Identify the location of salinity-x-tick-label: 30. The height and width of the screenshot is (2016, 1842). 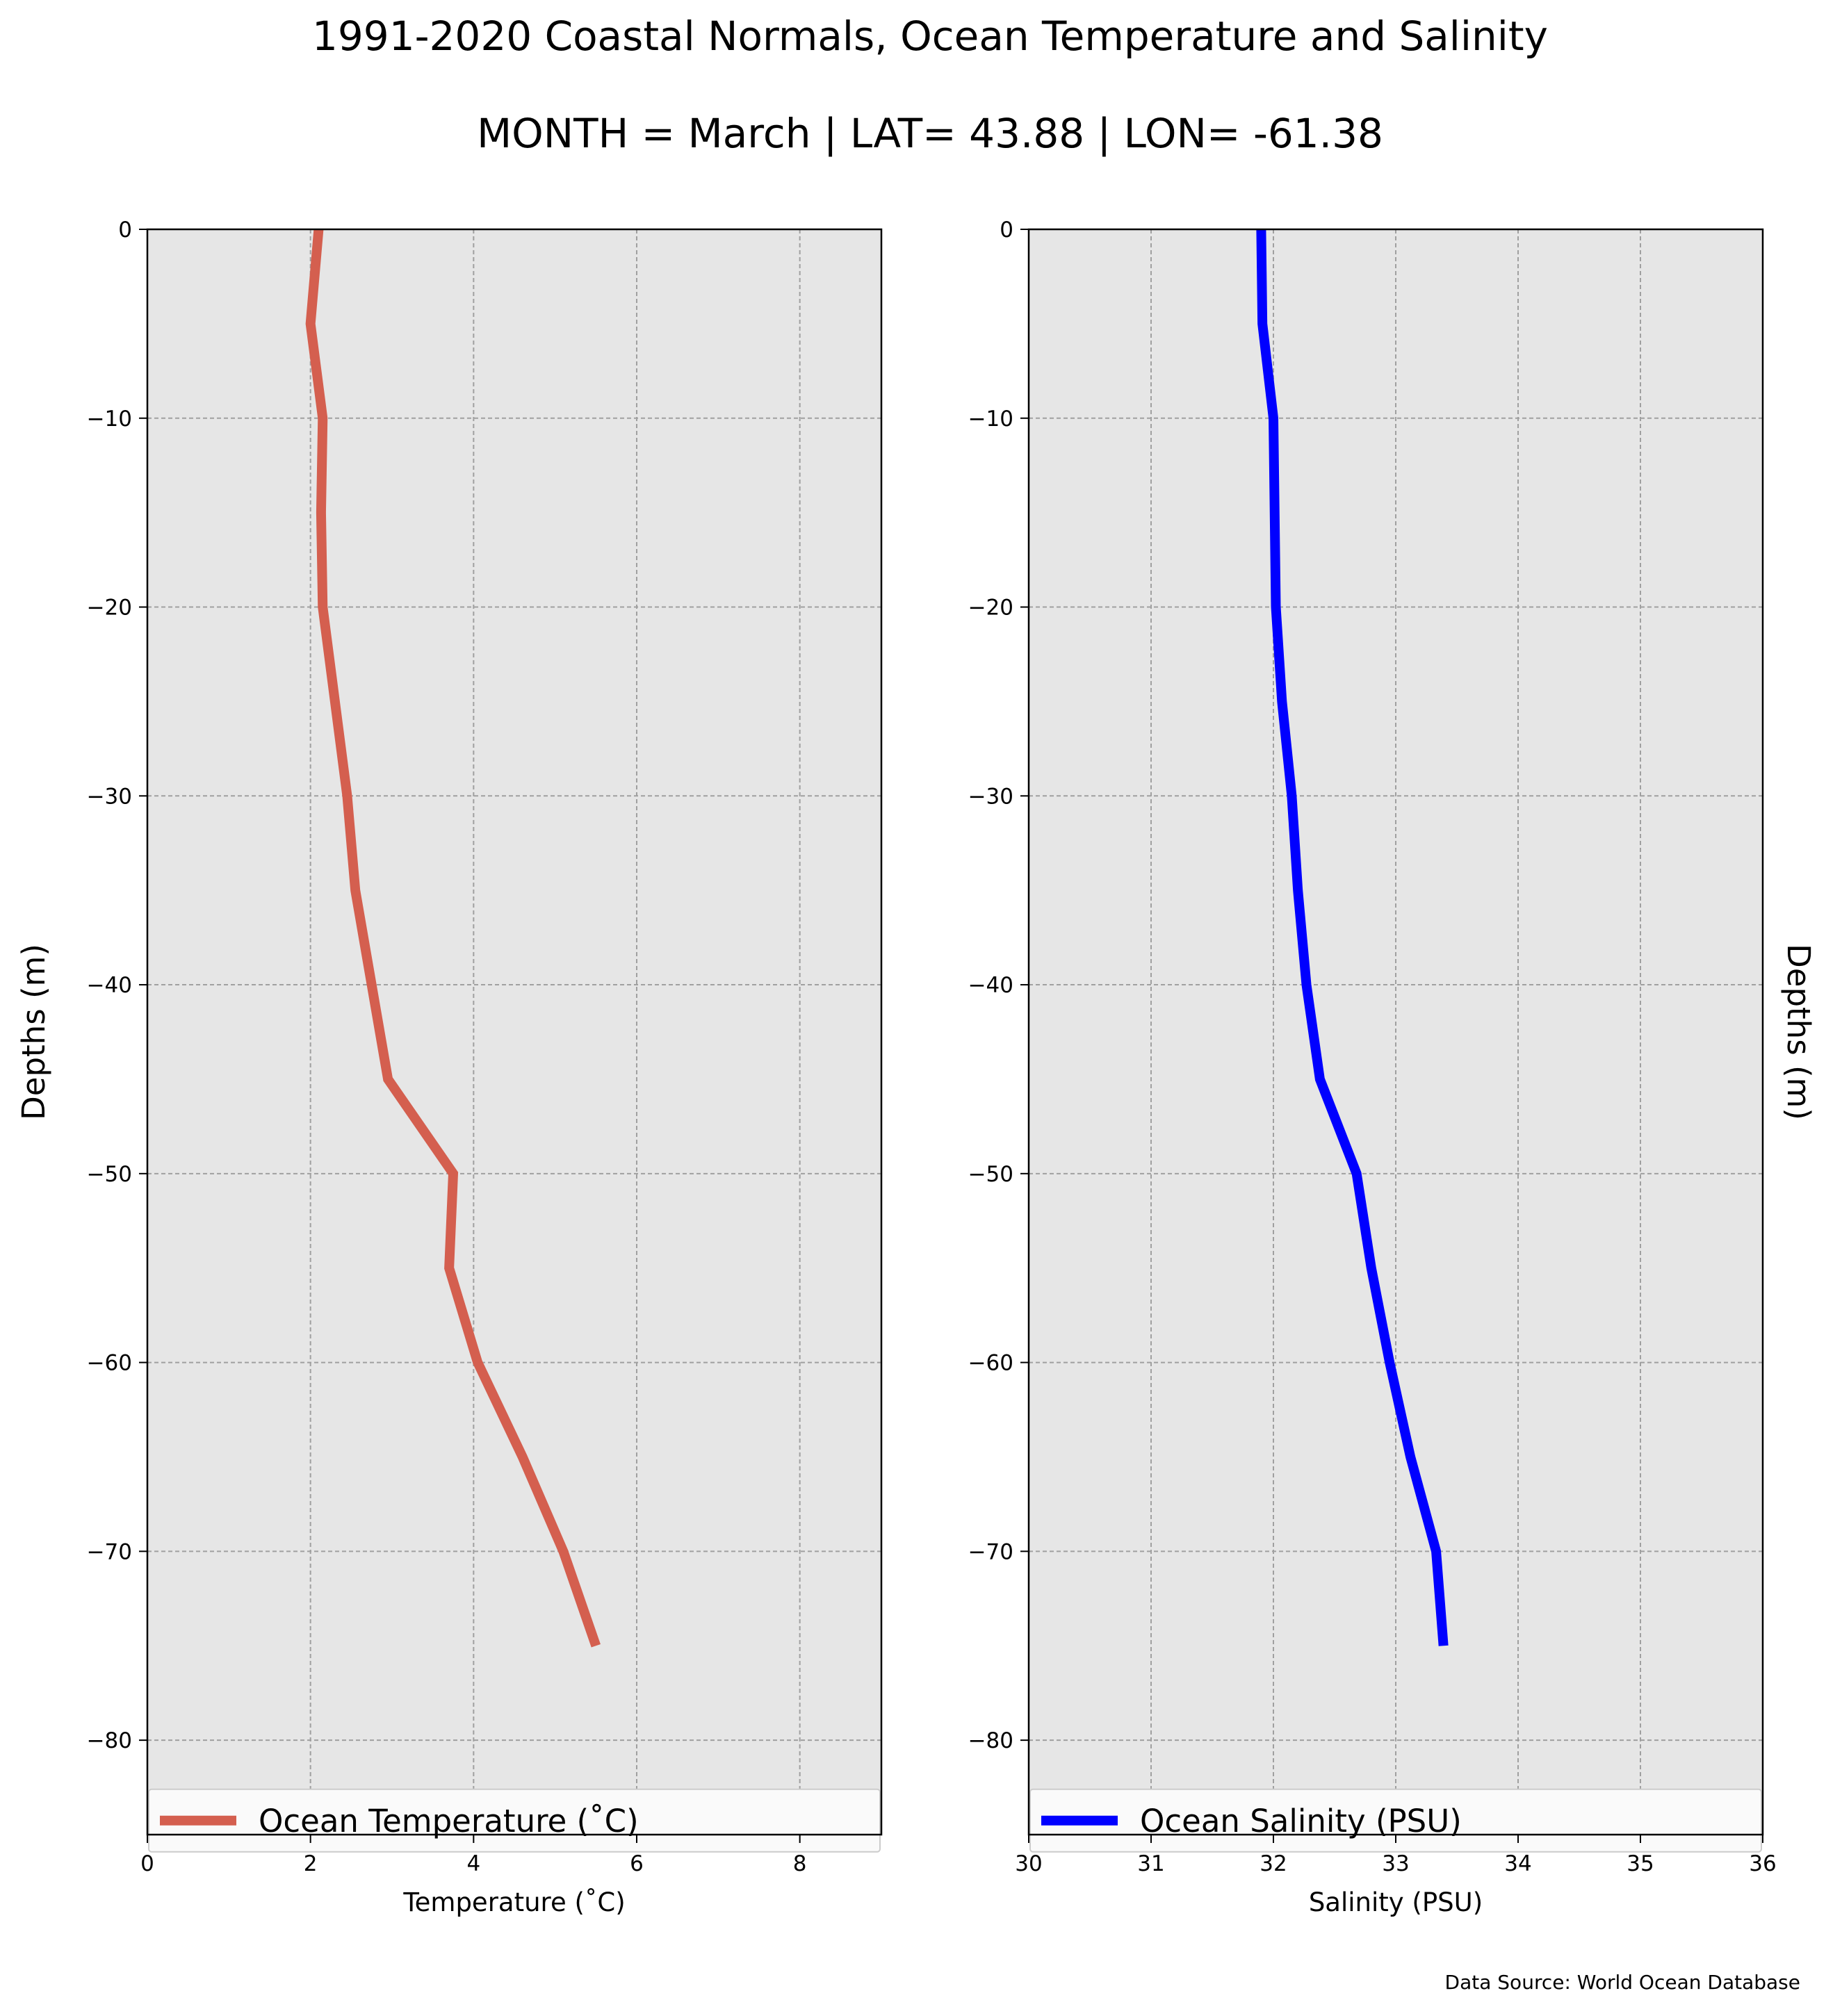
(1028, 1864).